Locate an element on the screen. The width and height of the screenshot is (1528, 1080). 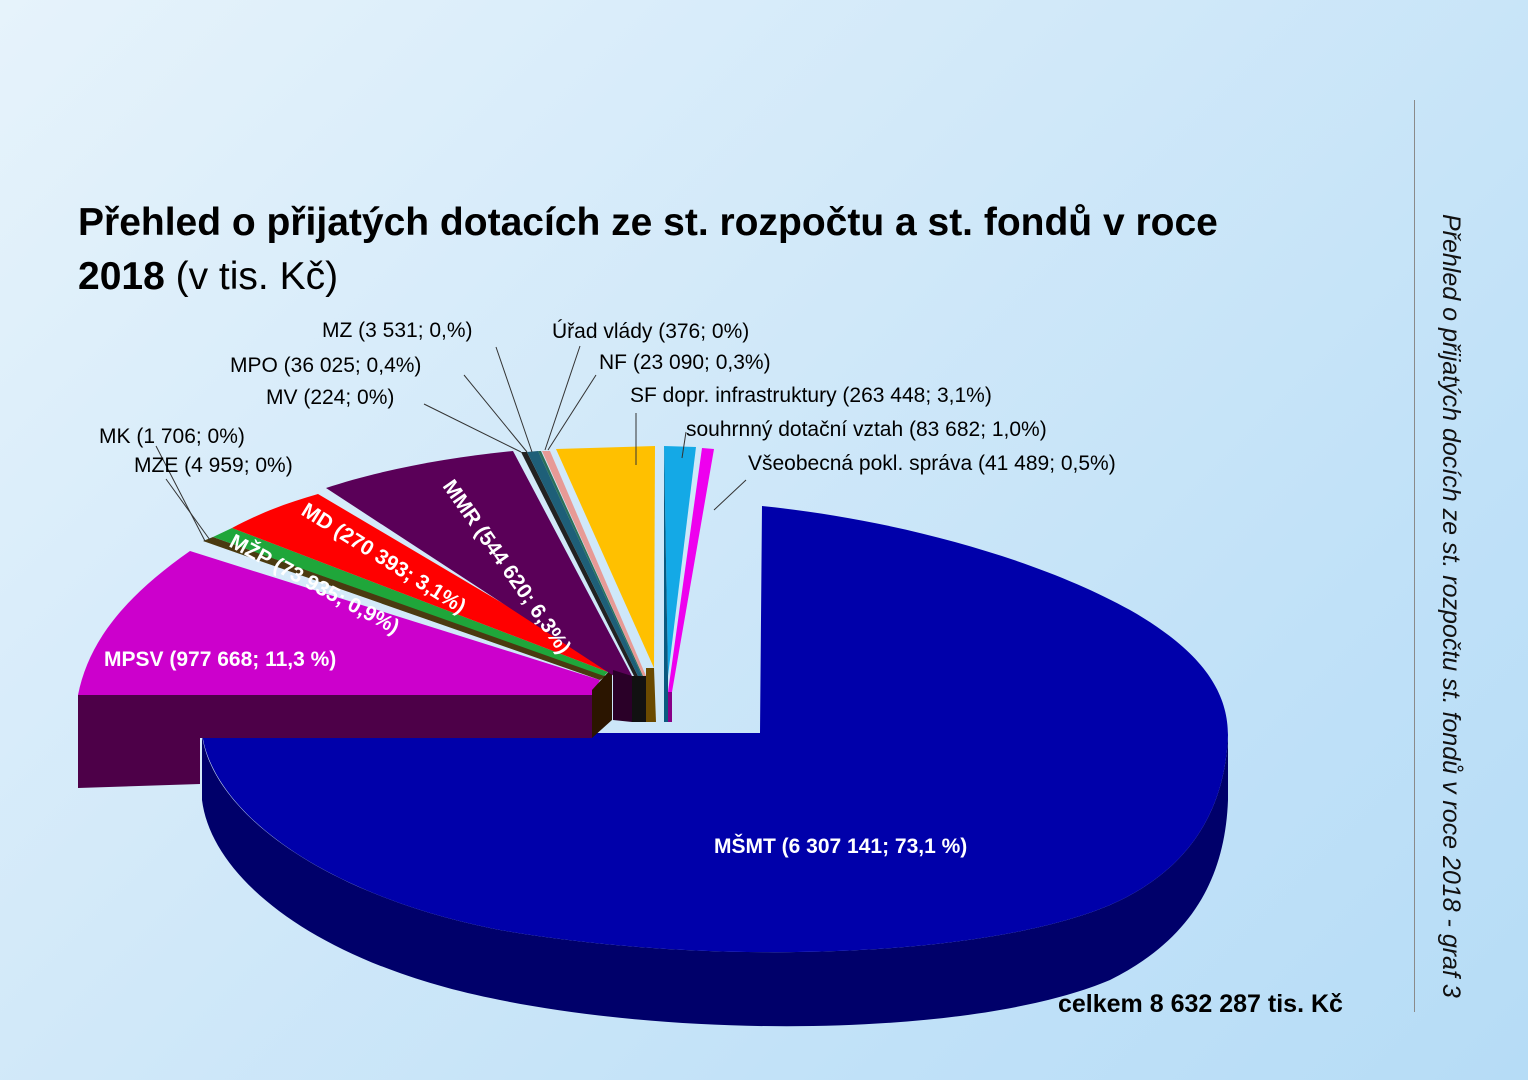
slice-side-mid is located at coordinates (602, 703).